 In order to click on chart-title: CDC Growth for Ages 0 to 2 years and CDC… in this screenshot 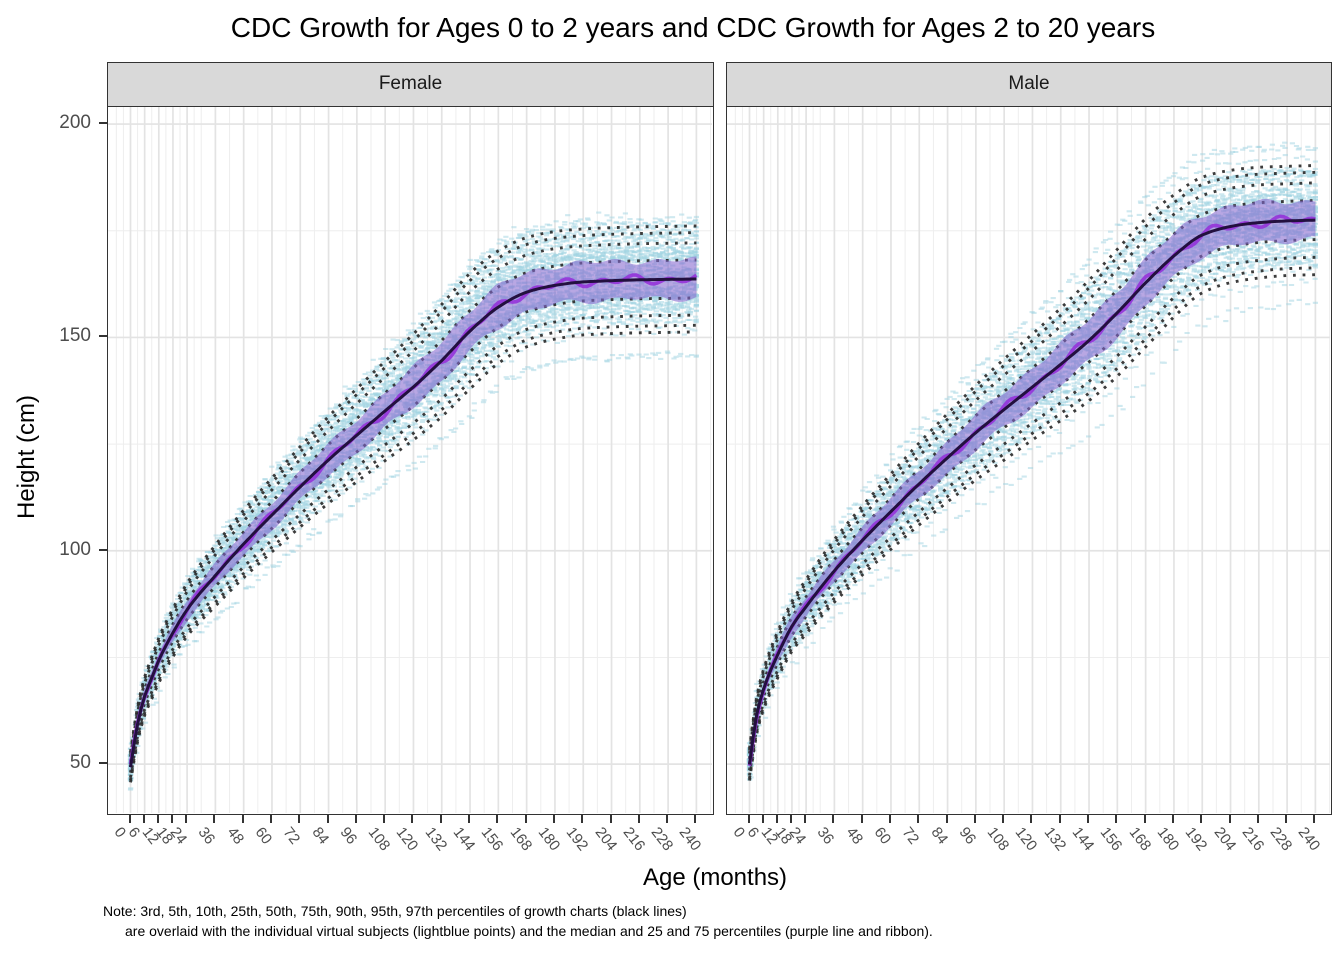, I will do `click(693, 27)`.